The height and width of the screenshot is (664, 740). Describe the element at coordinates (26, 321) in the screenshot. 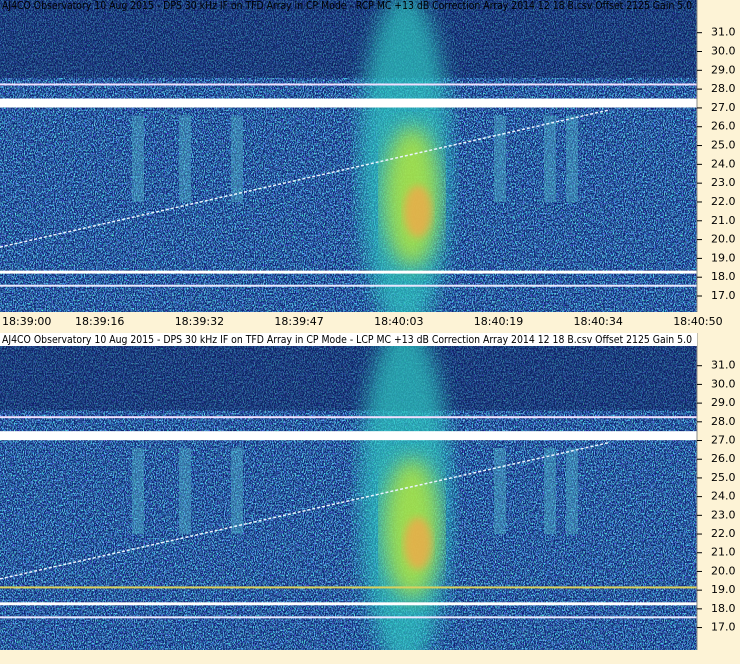

I see `x-tick-label: 18:39:00` at that location.